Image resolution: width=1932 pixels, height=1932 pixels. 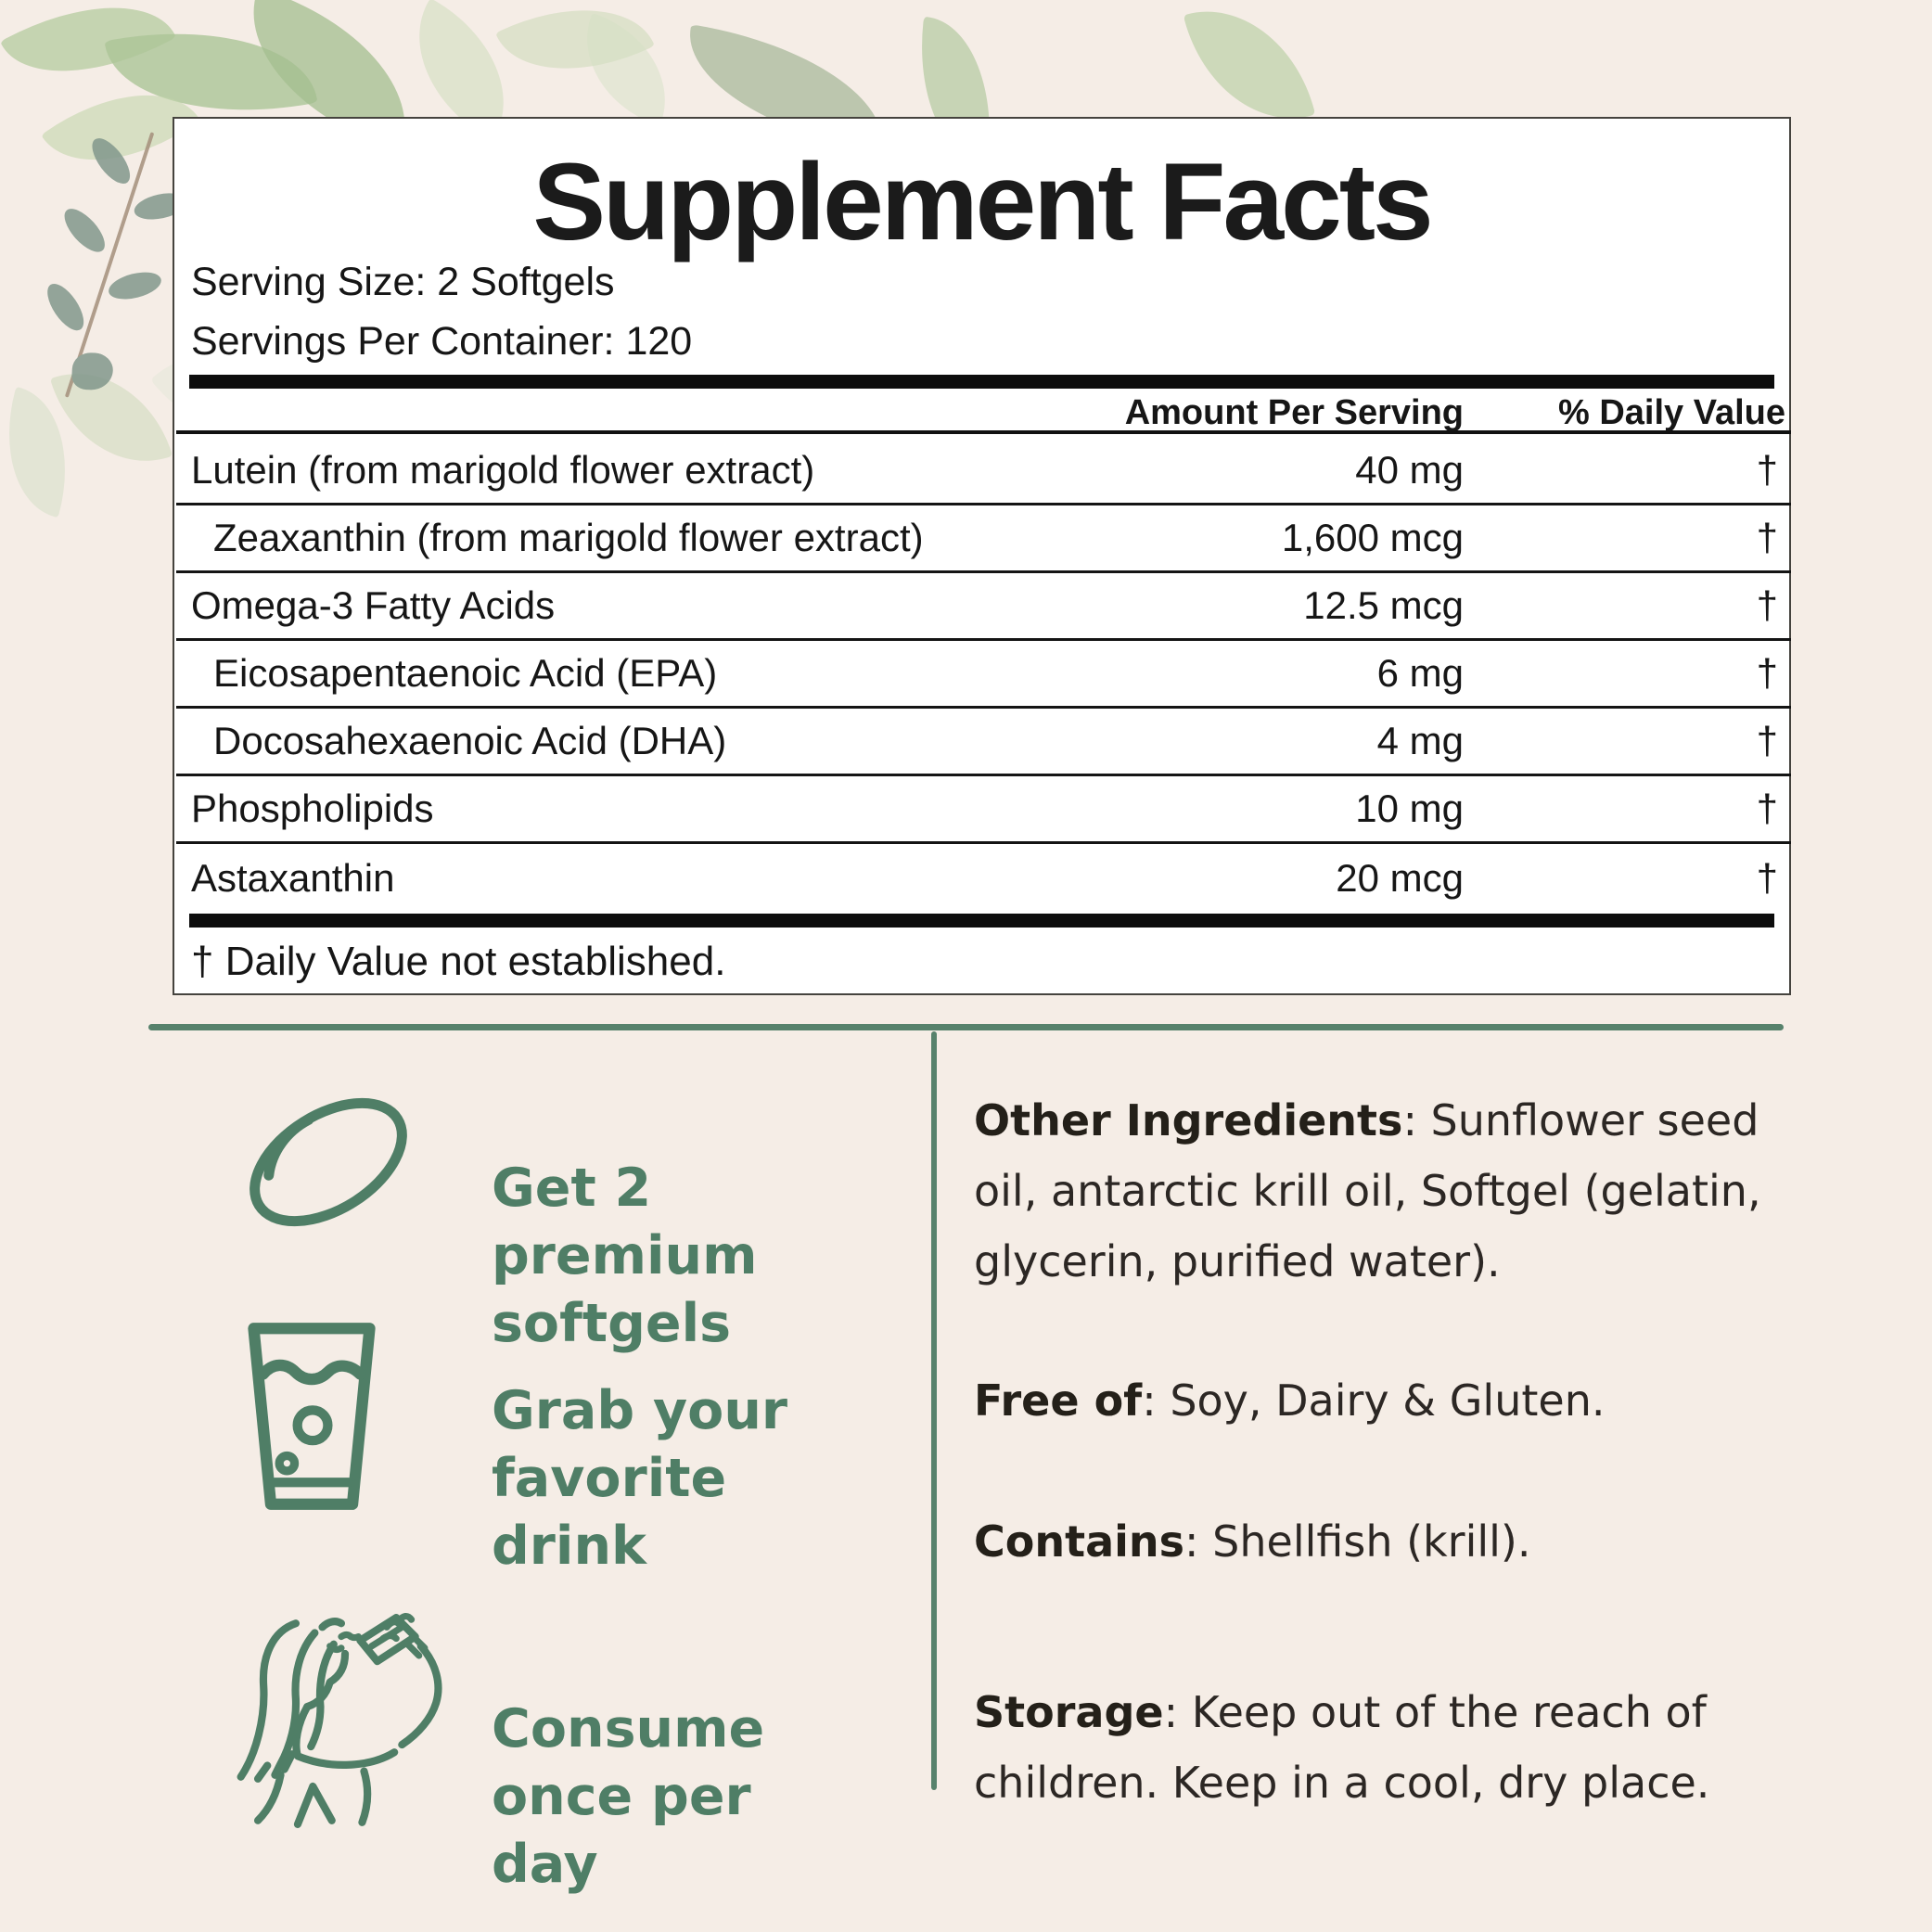 I want to click on ingredient-amount: 6 mg, so click(x=1420, y=673).